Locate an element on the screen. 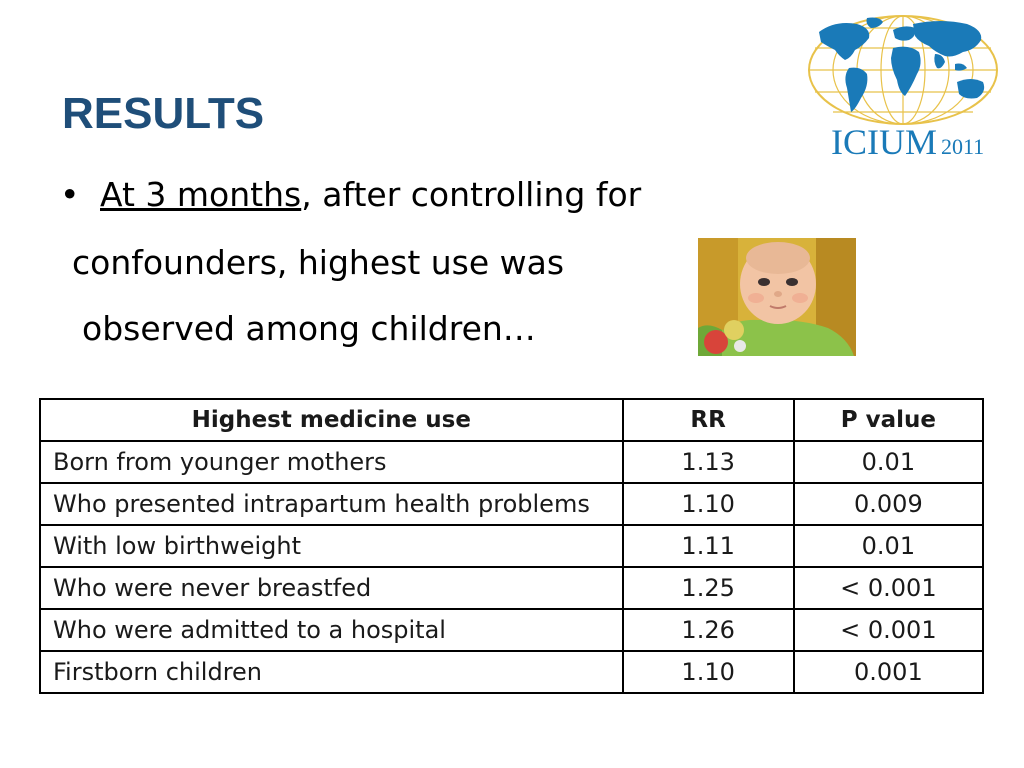 The image size is (1024, 768). logo-year: 2011 is located at coordinates (963, 146).